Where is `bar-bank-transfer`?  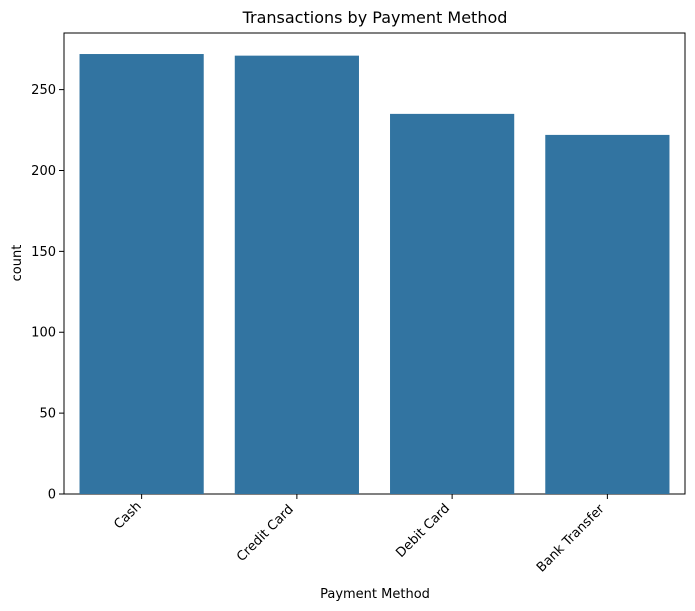
bar-bank-transfer is located at coordinates (607, 314).